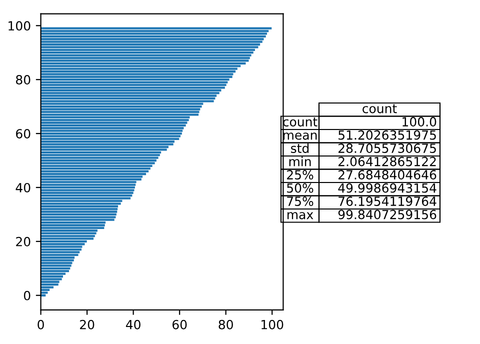 The height and width of the screenshot is (344, 480). I want to click on text: 99.8407259156, so click(387, 215).